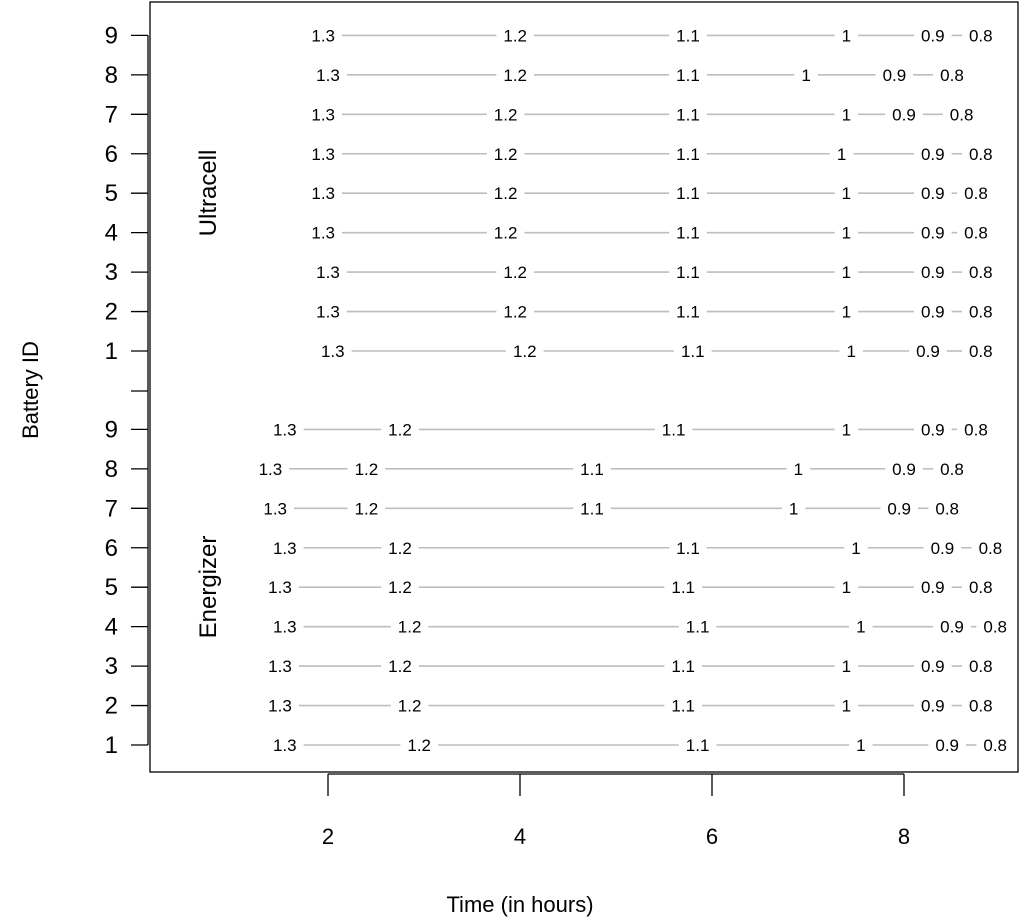  I want to click on series-energizer-2: 1.3 1.2 1.1 1 0.9 0.8, so click(630, 706).